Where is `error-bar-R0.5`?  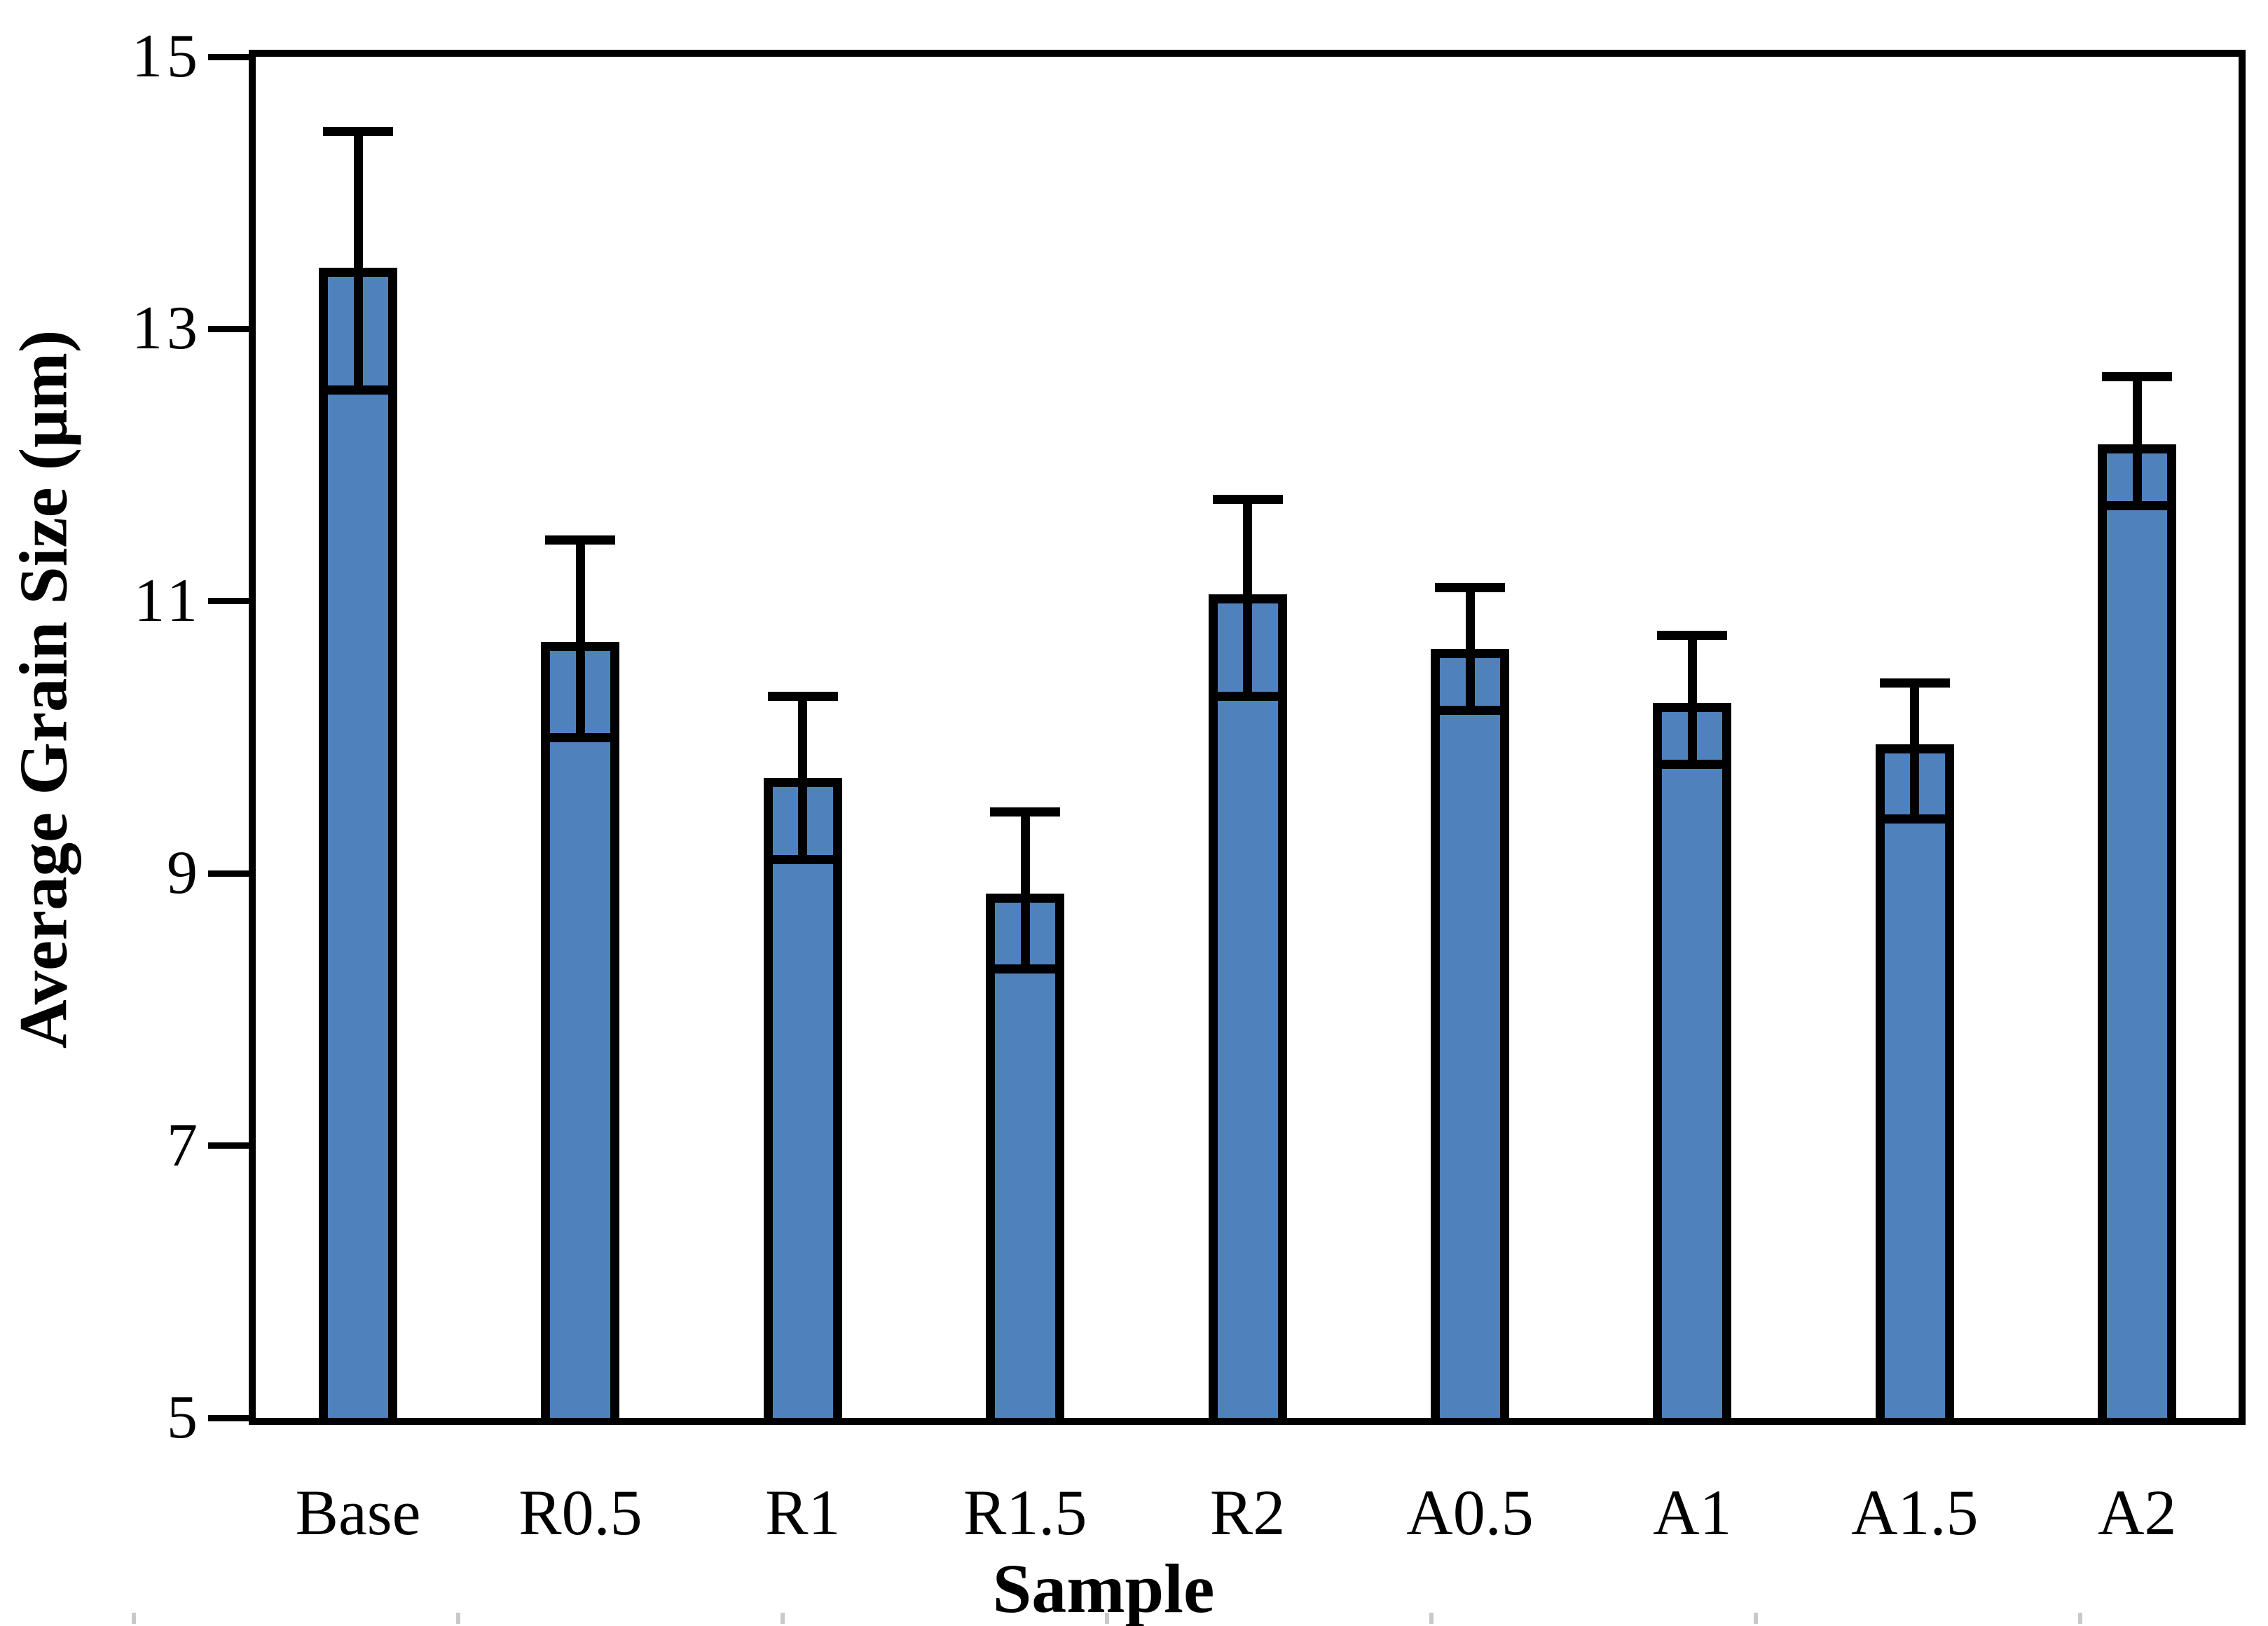 error-bar-R0.5 is located at coordinates (580, 638).